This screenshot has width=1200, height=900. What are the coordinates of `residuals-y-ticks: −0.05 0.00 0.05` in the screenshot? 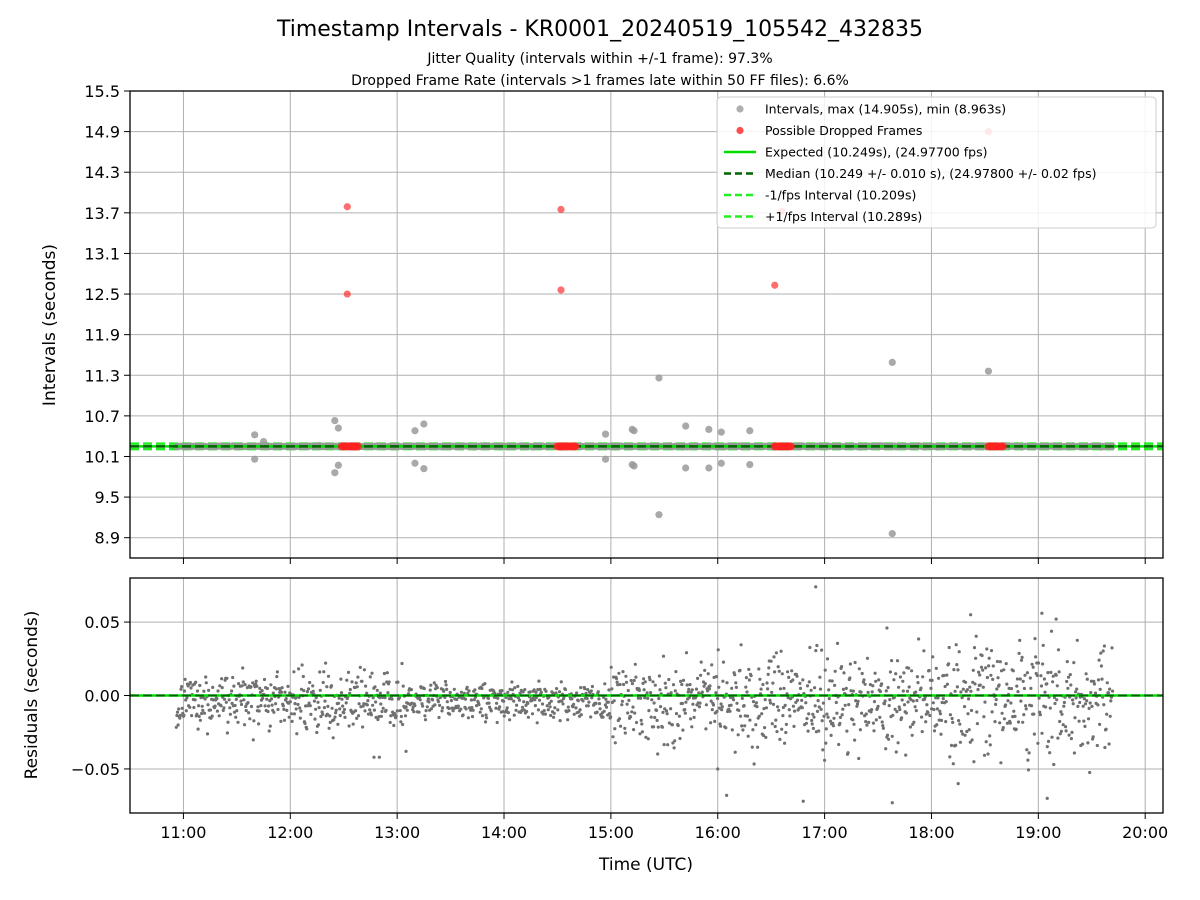 It's located at (100, 696).